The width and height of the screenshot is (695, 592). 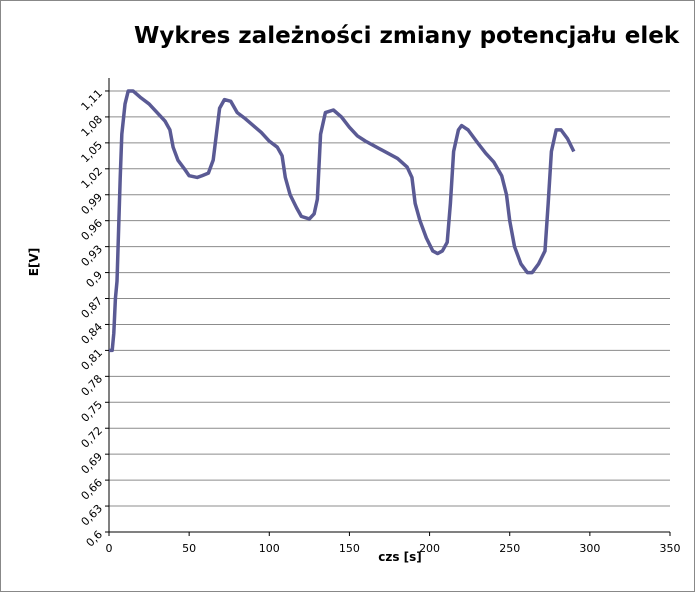 What do you see at coordinates (509, 548) in the screenshot?
I see `x-tick-label: 250` at bounding box center [509, 548].